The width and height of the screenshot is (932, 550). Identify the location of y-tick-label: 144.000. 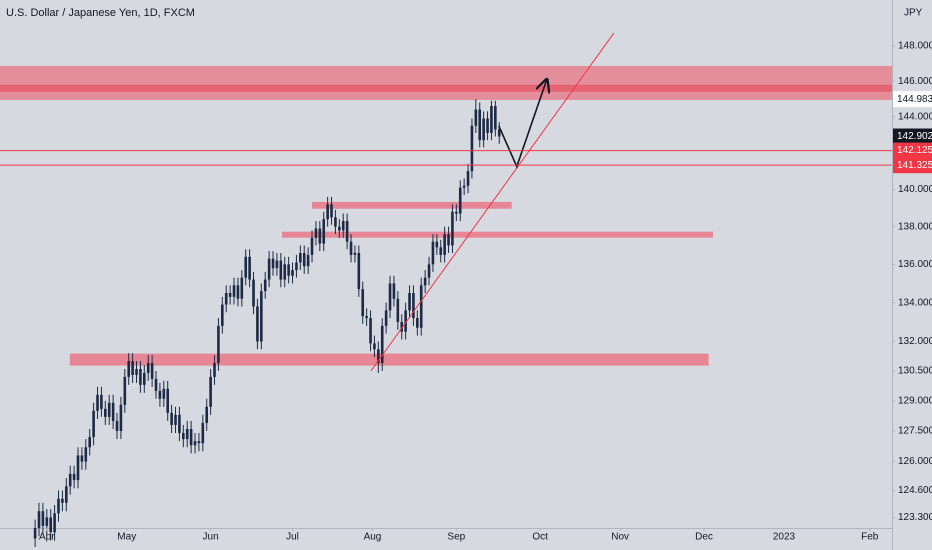
(915, 116).